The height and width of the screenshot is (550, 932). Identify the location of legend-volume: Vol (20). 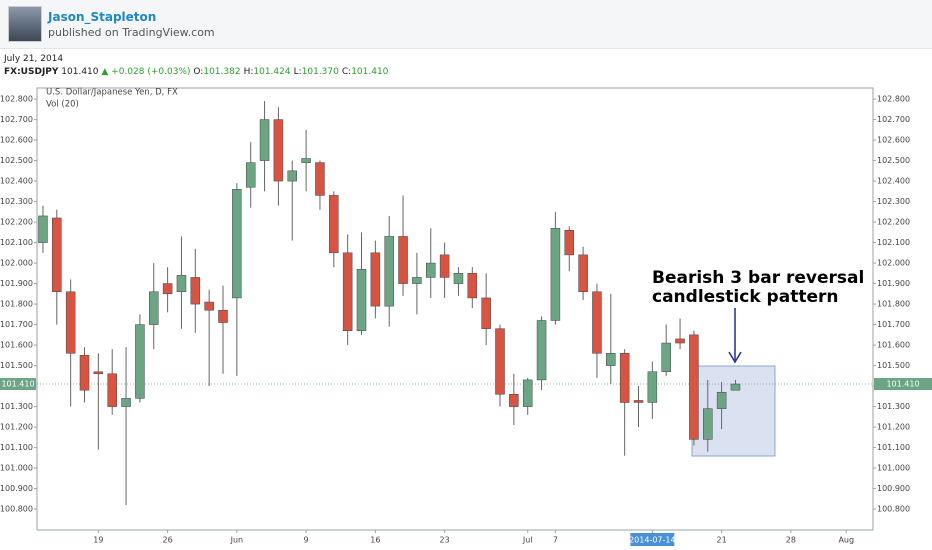
(62, 105).